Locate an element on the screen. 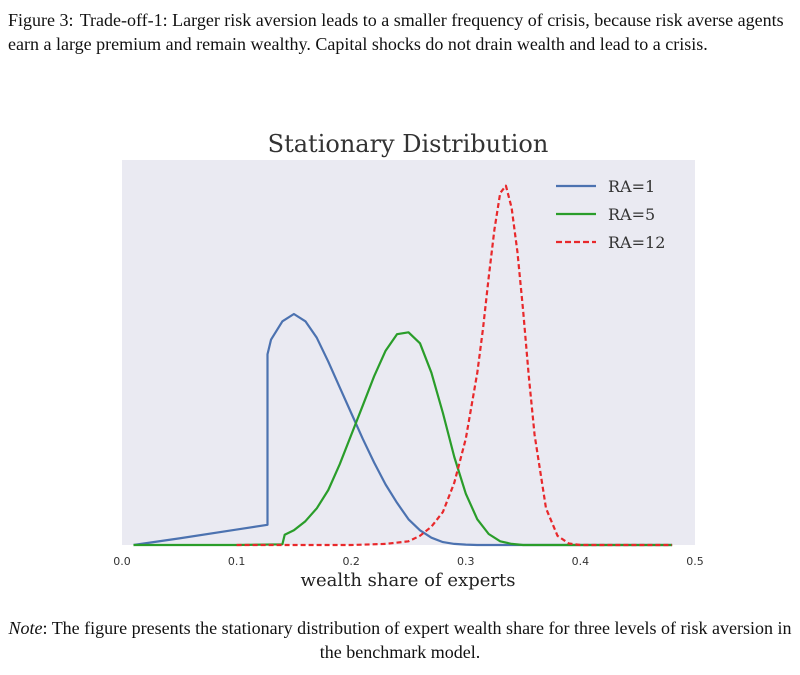  note-label: Note is located at coordinates (25, 628).